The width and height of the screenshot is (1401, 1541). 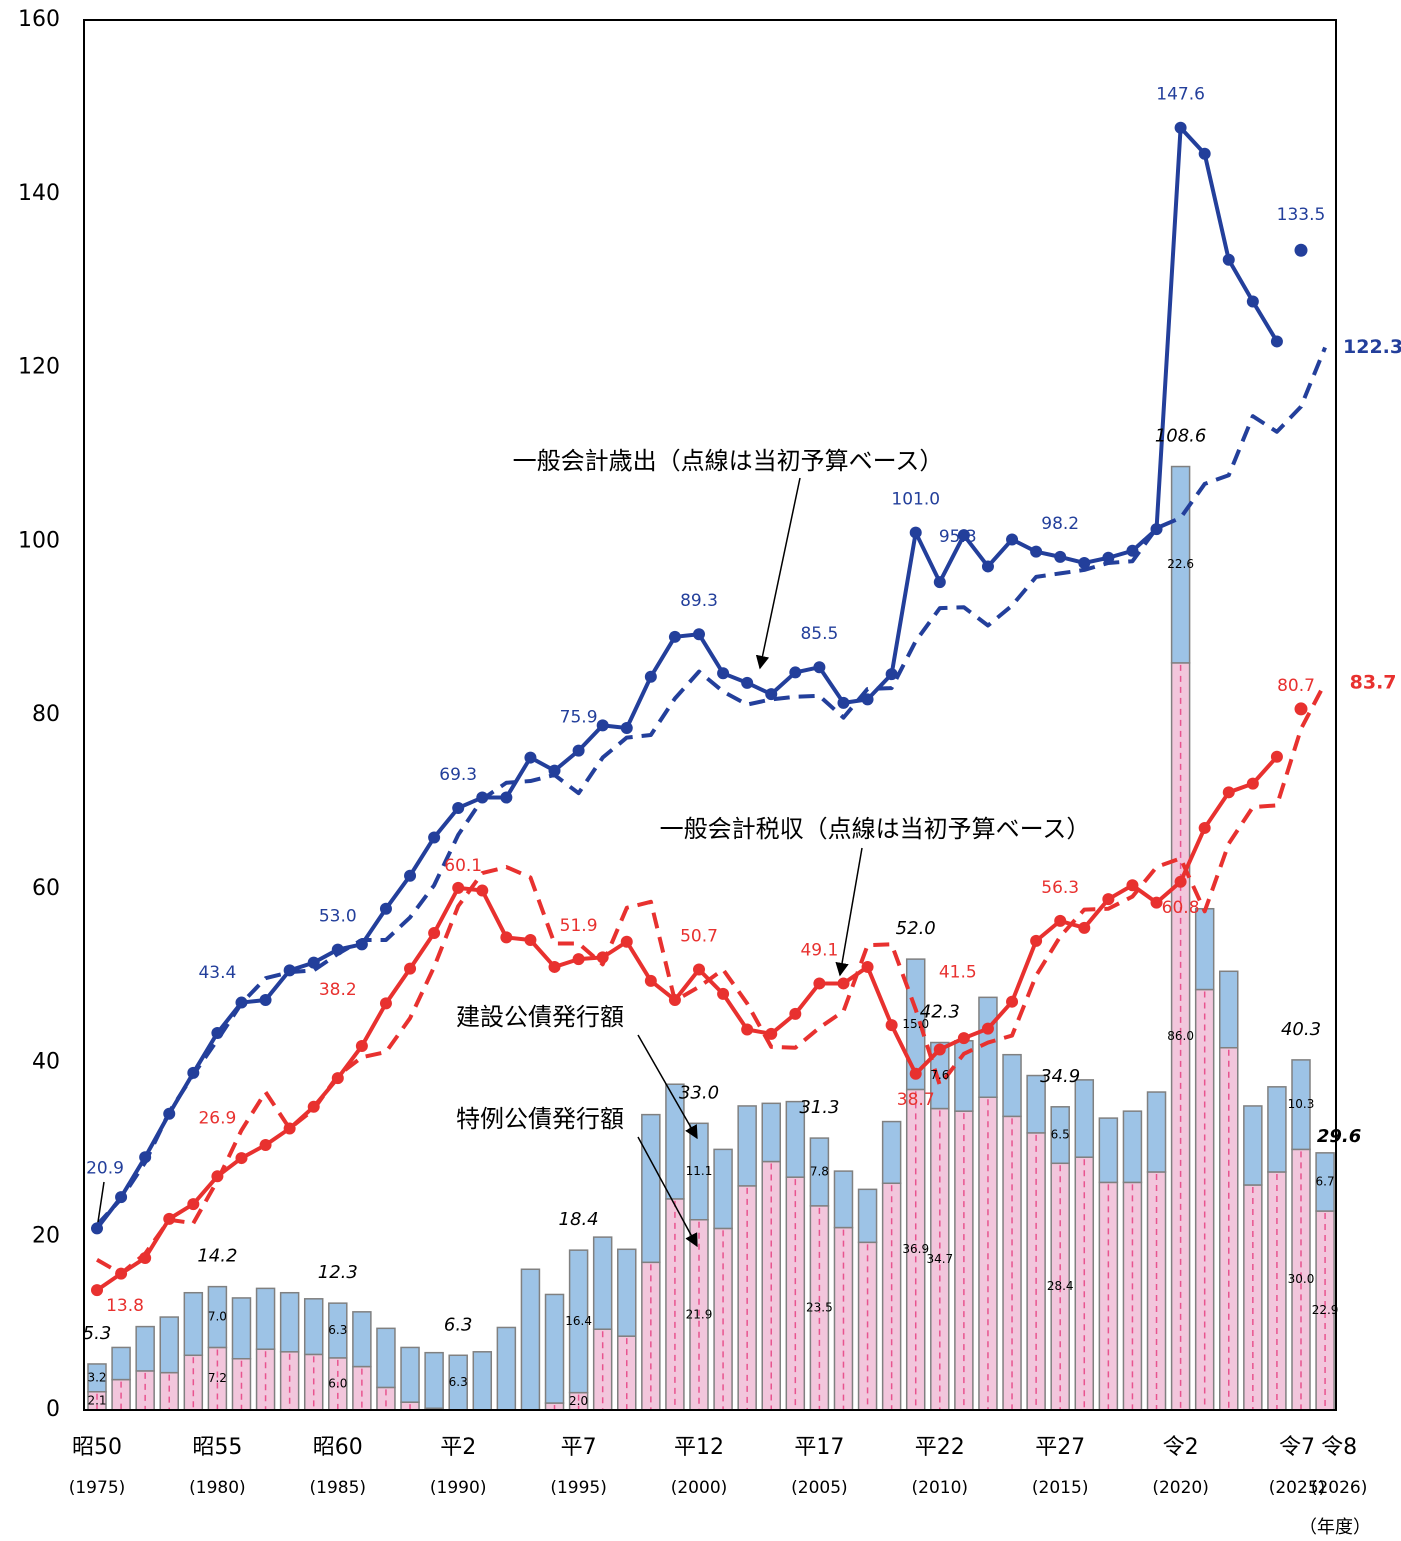 I want to click on data-label: 95.3, so click(x=958, y=537).